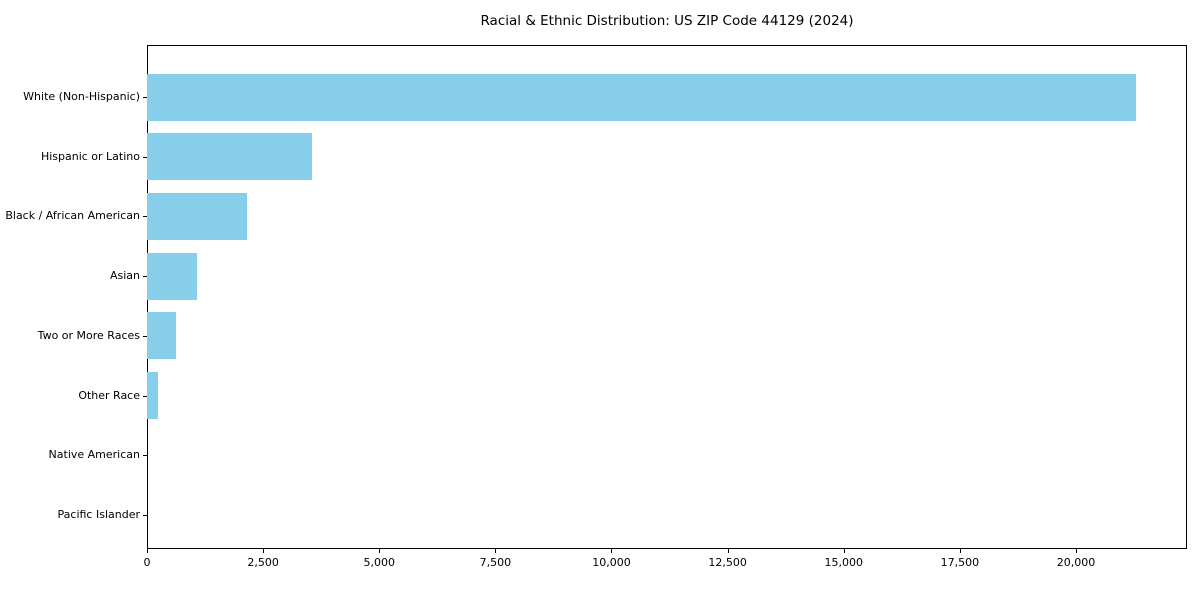 The height and width of the screenshot is (600, 1200). I want to click on y-tick-label: Black / African American, so click(72, 216).